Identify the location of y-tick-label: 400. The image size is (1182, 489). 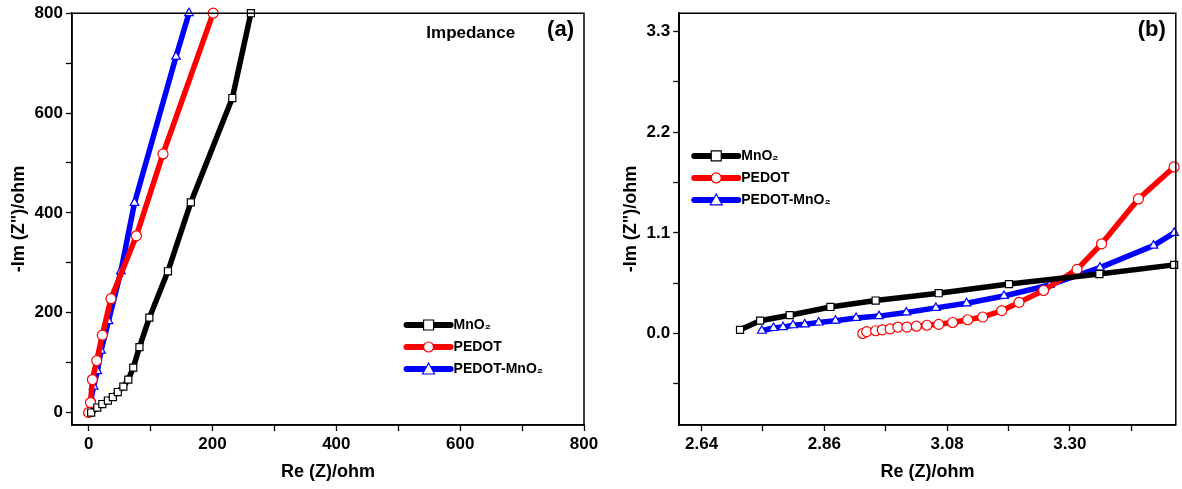
(48, 212).